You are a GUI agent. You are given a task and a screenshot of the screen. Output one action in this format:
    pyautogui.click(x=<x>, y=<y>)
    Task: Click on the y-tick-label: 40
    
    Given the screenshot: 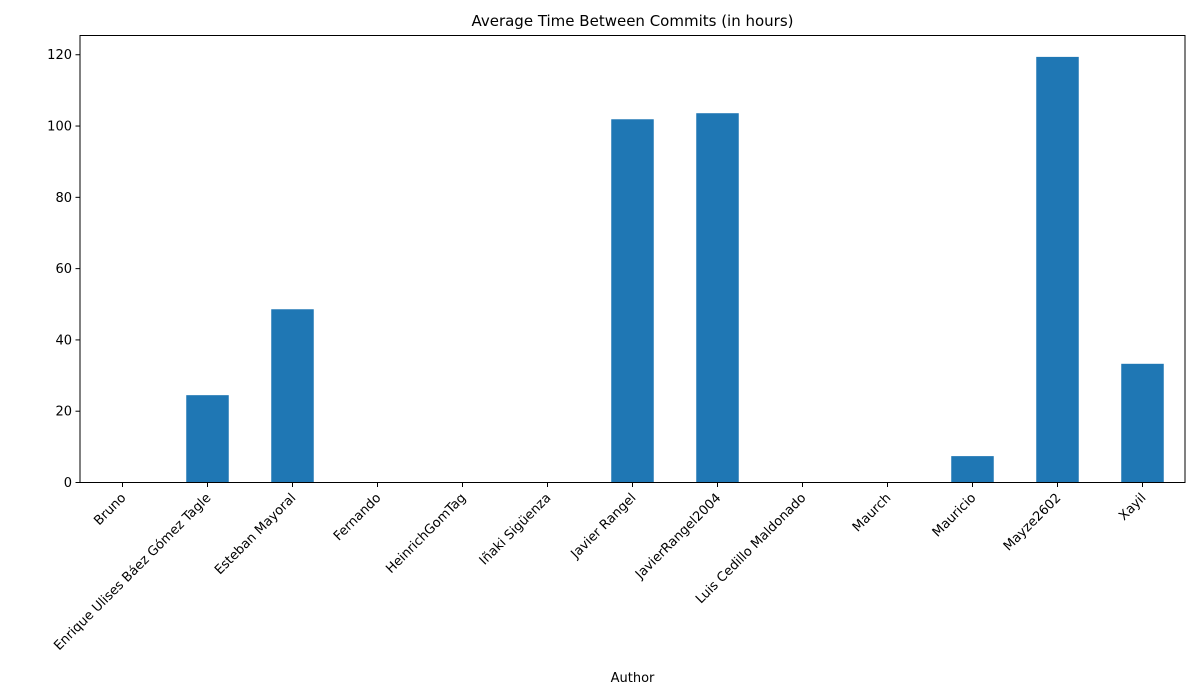 What is the action you would take?
    pyautogui.click(x=63, y=340)
    